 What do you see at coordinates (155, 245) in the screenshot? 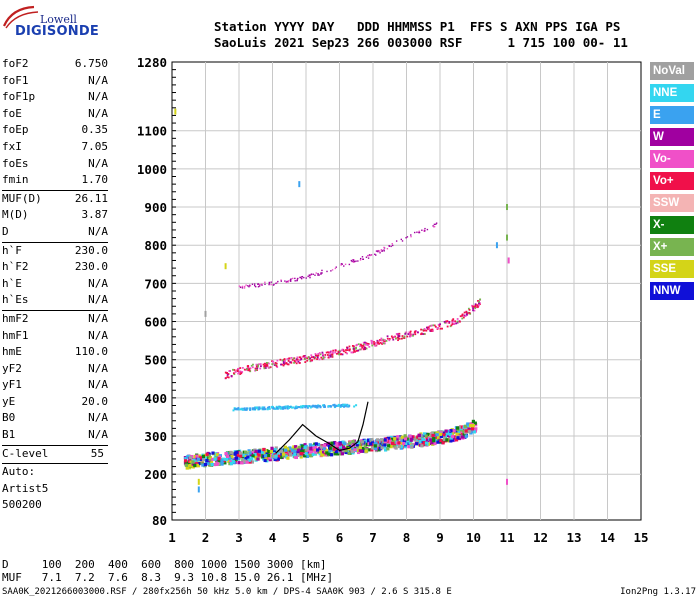
I see `y-tick-label: 800` at bounding box center [155, 245].